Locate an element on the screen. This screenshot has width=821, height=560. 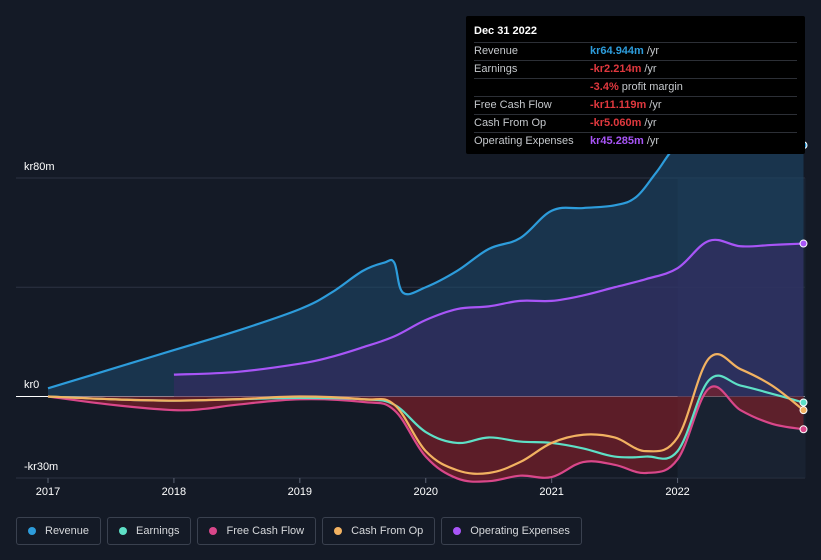
tooltip-row: Free Cash Flow -kr11.119m/yr is located at coordinates (635, 106).